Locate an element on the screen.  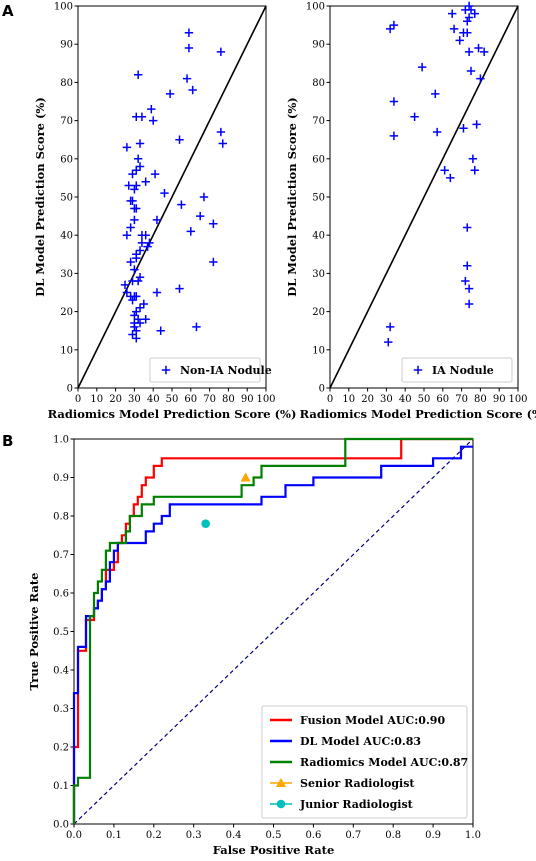
roc-legend-box is located at coordinates (364, 762).